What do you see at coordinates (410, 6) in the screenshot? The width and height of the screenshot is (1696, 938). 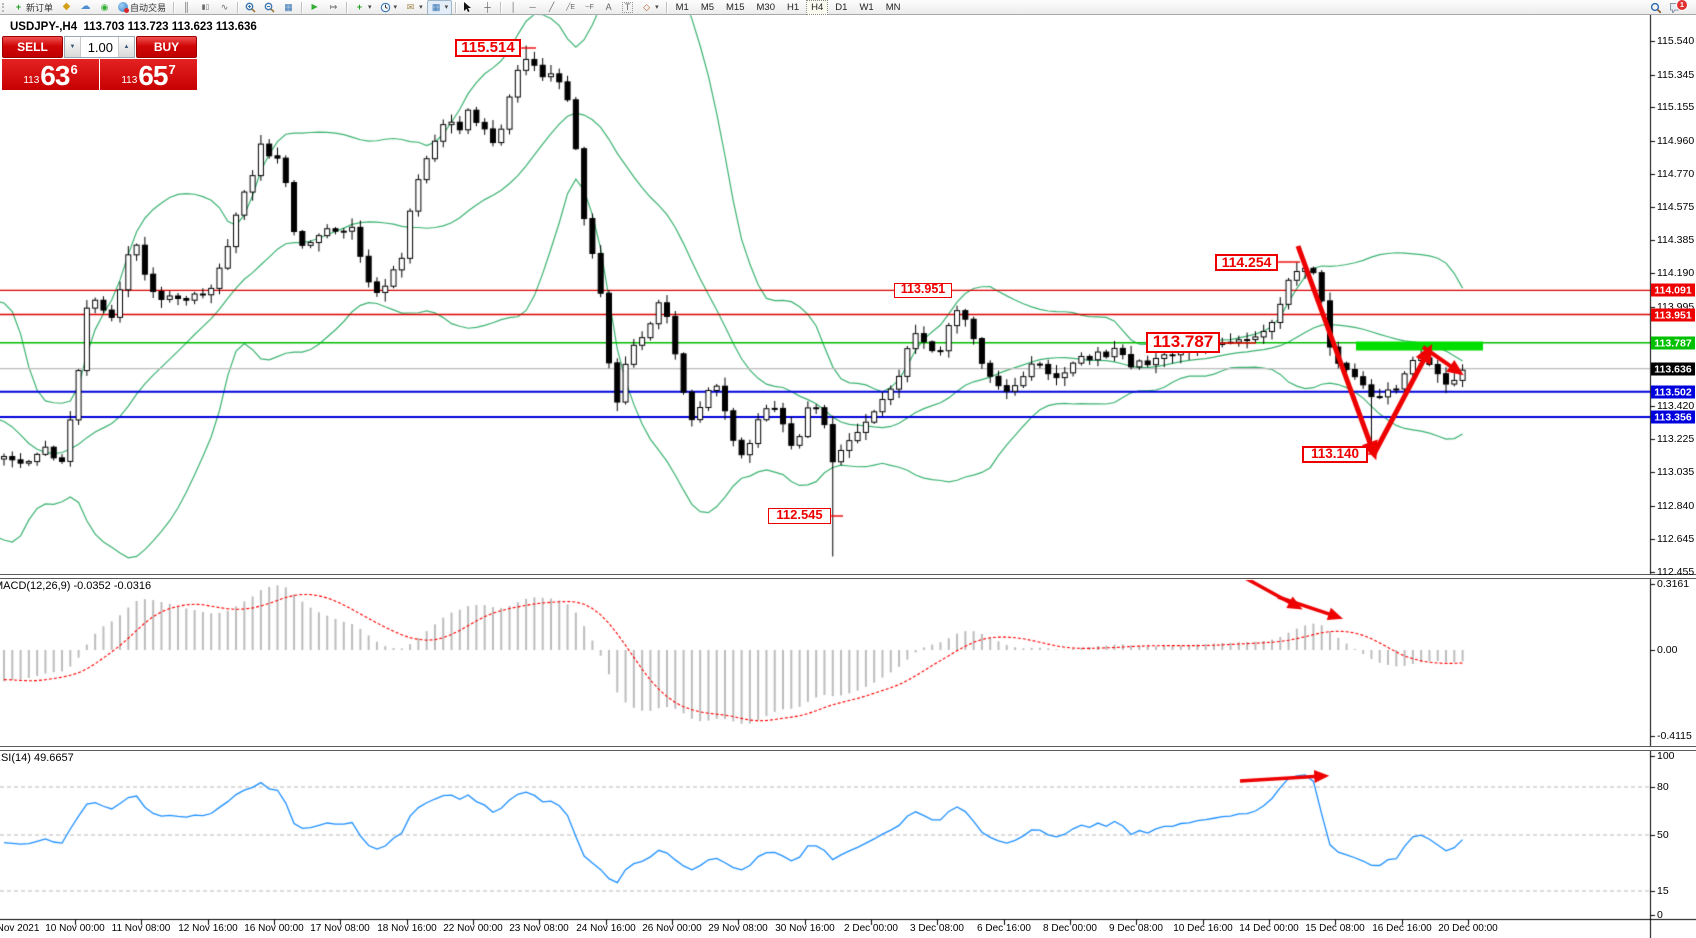 I see `envelope-icon: ✉` at bounding box center [410, 6].